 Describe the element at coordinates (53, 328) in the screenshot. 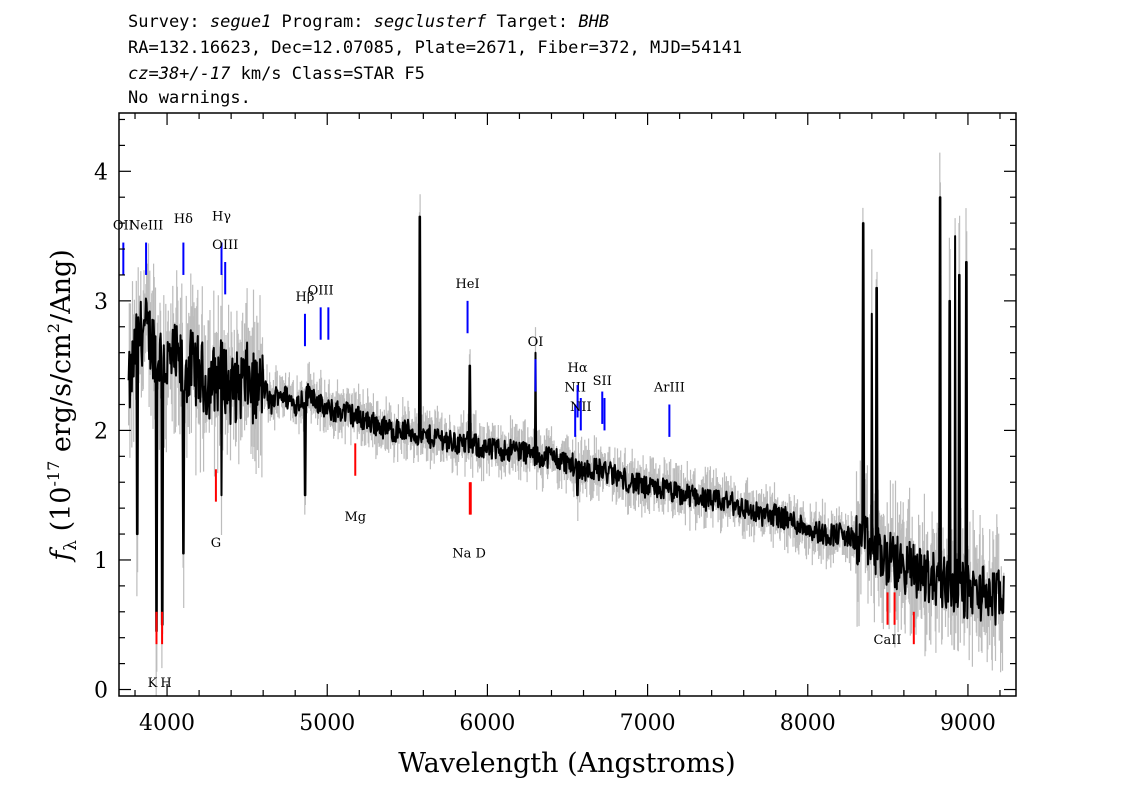

I see `y-label-exponent-2: 2` at that location.